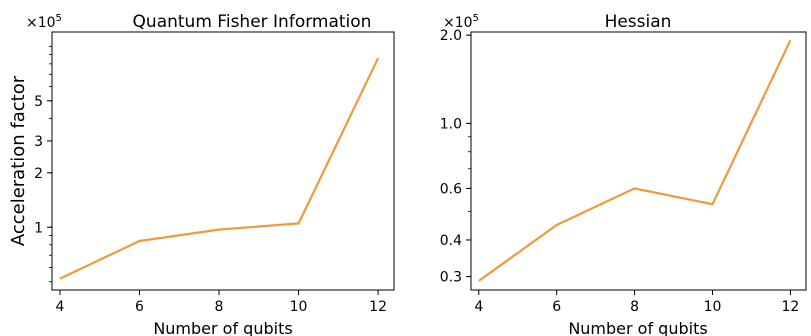 The image size is (811, 336). I want to click on y-tick-label: 3, so click(38, 142).